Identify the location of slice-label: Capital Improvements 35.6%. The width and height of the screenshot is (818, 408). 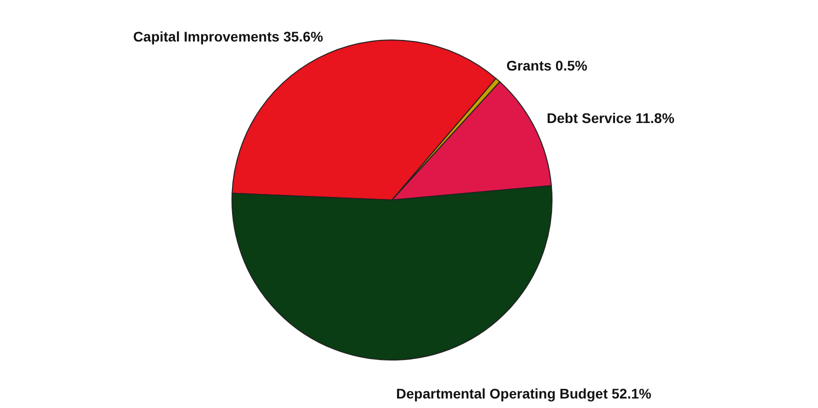
(228, 36).